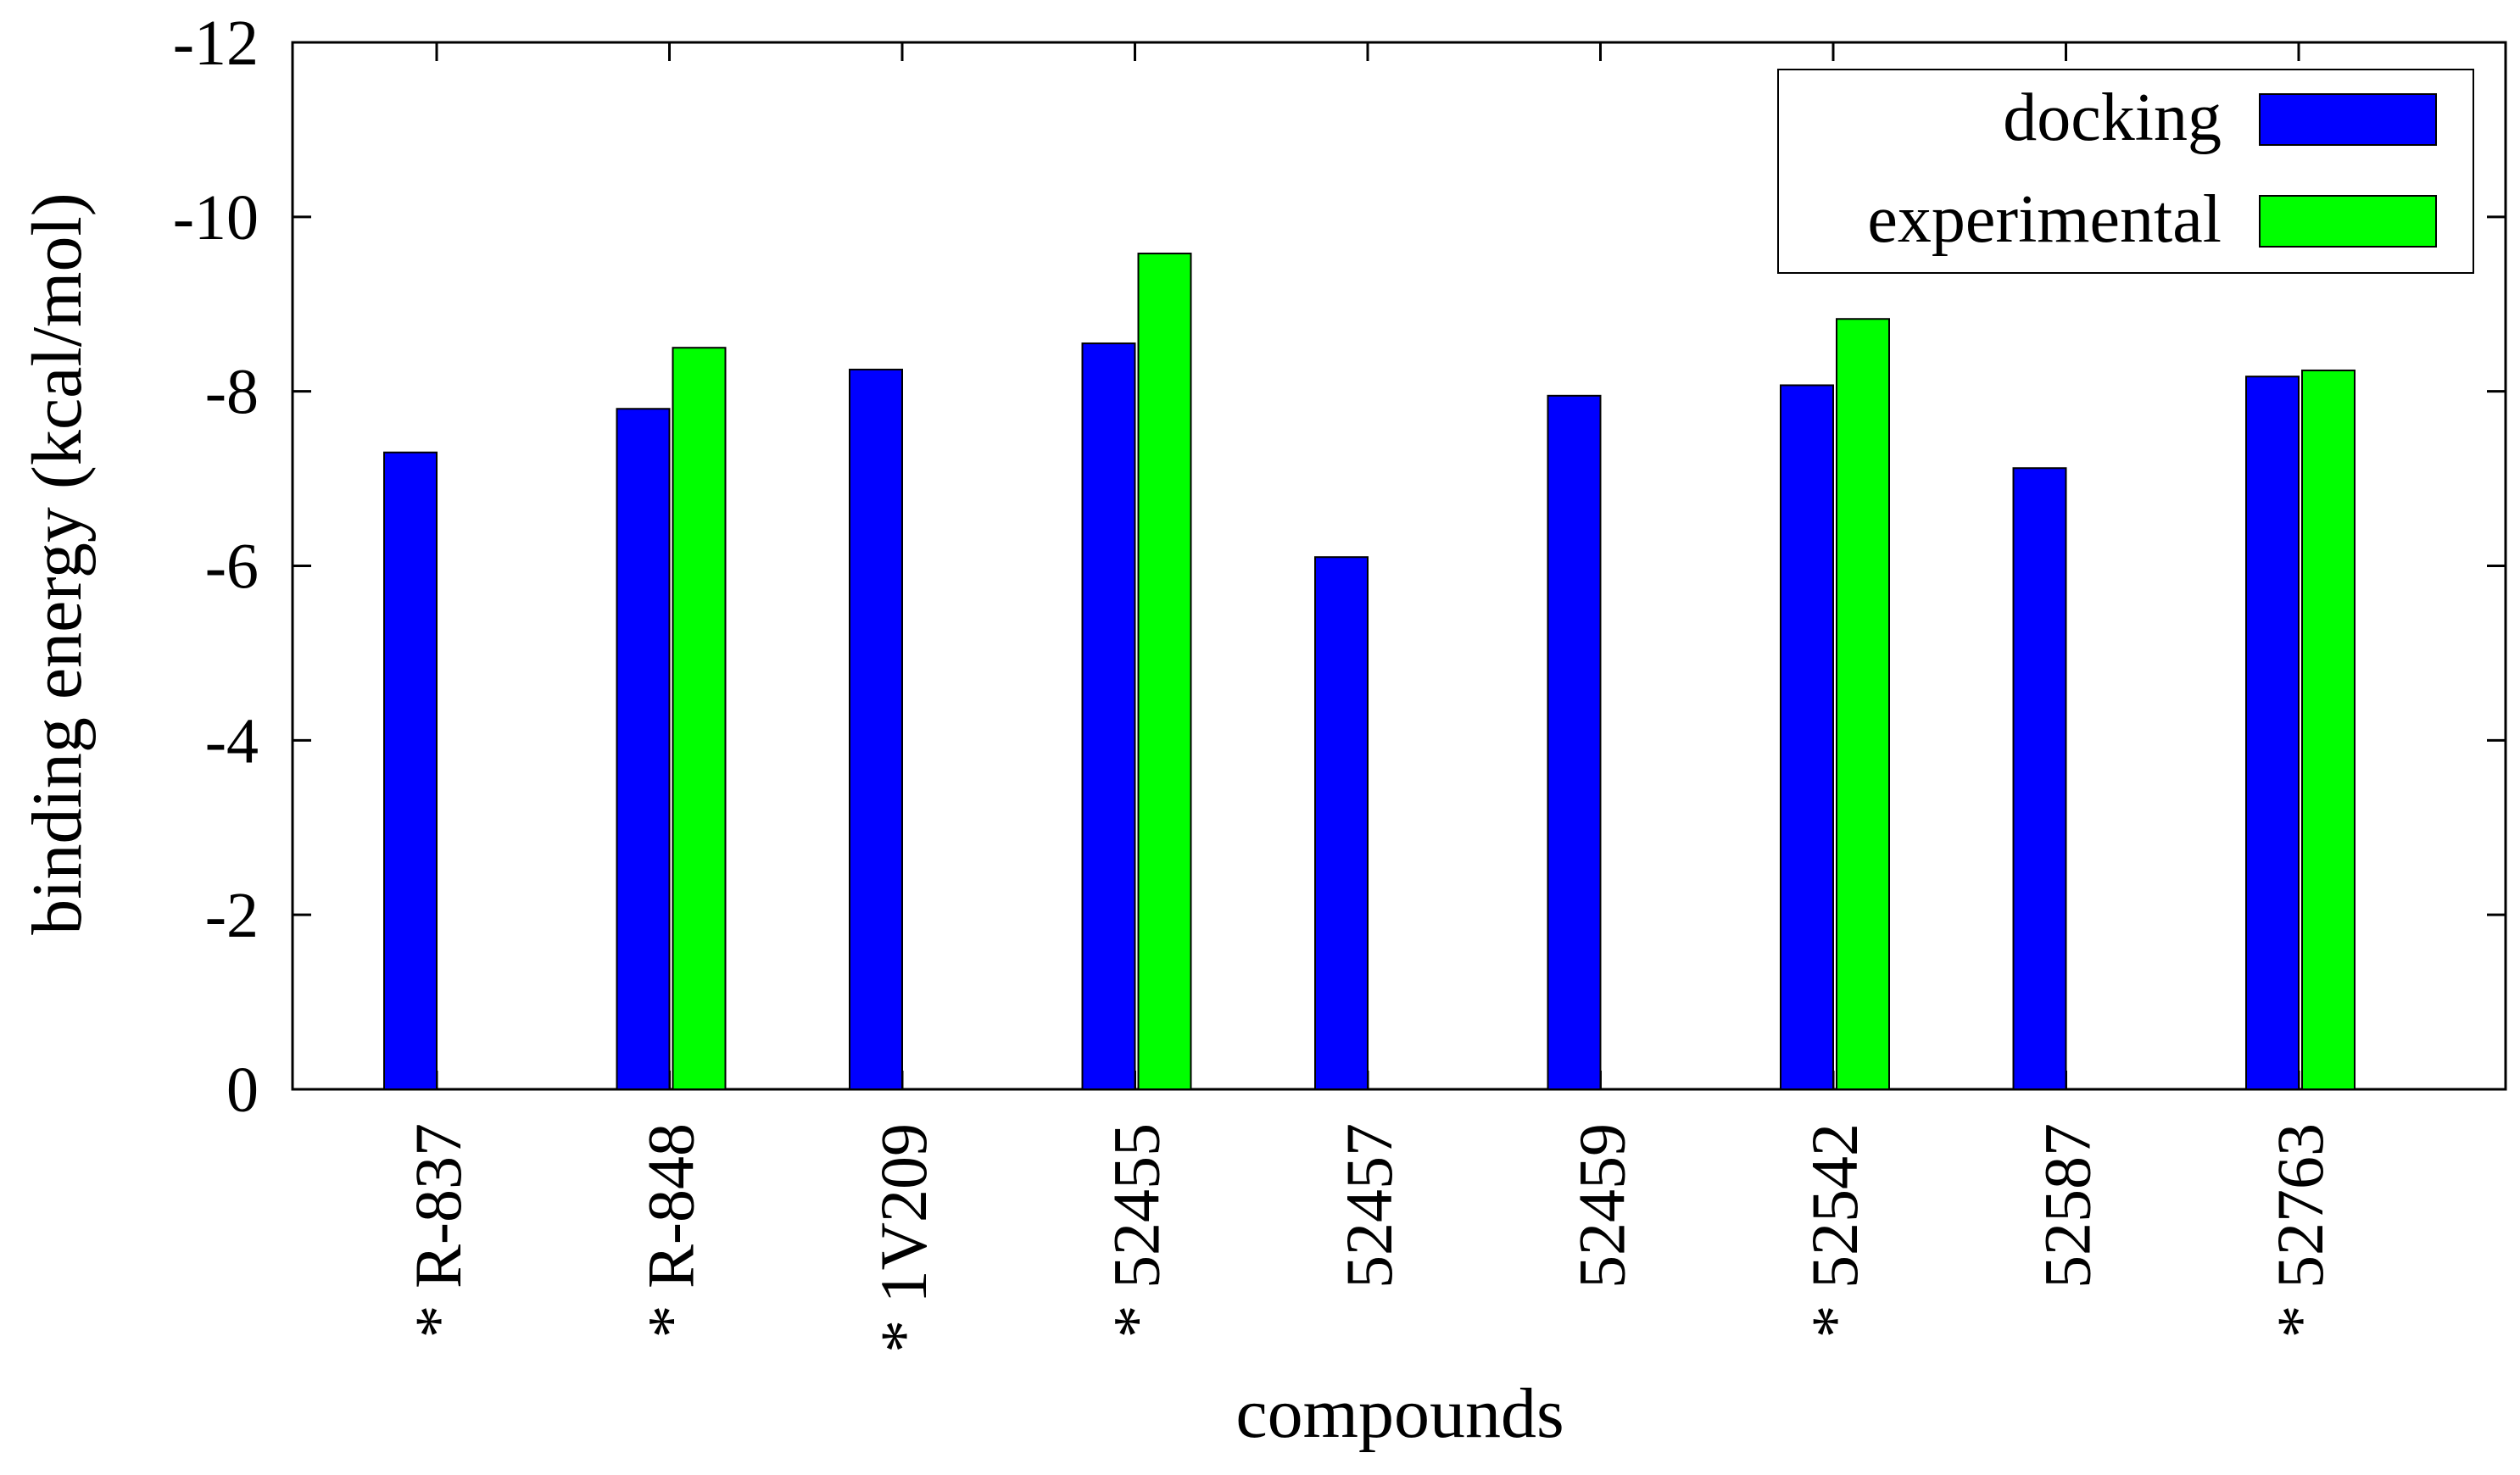 This screenshot has width=2520, height=1475. Describe the element at coordinates (438, 1231) in the screenshot. I see `x-tick-label: * R-837` at that location.